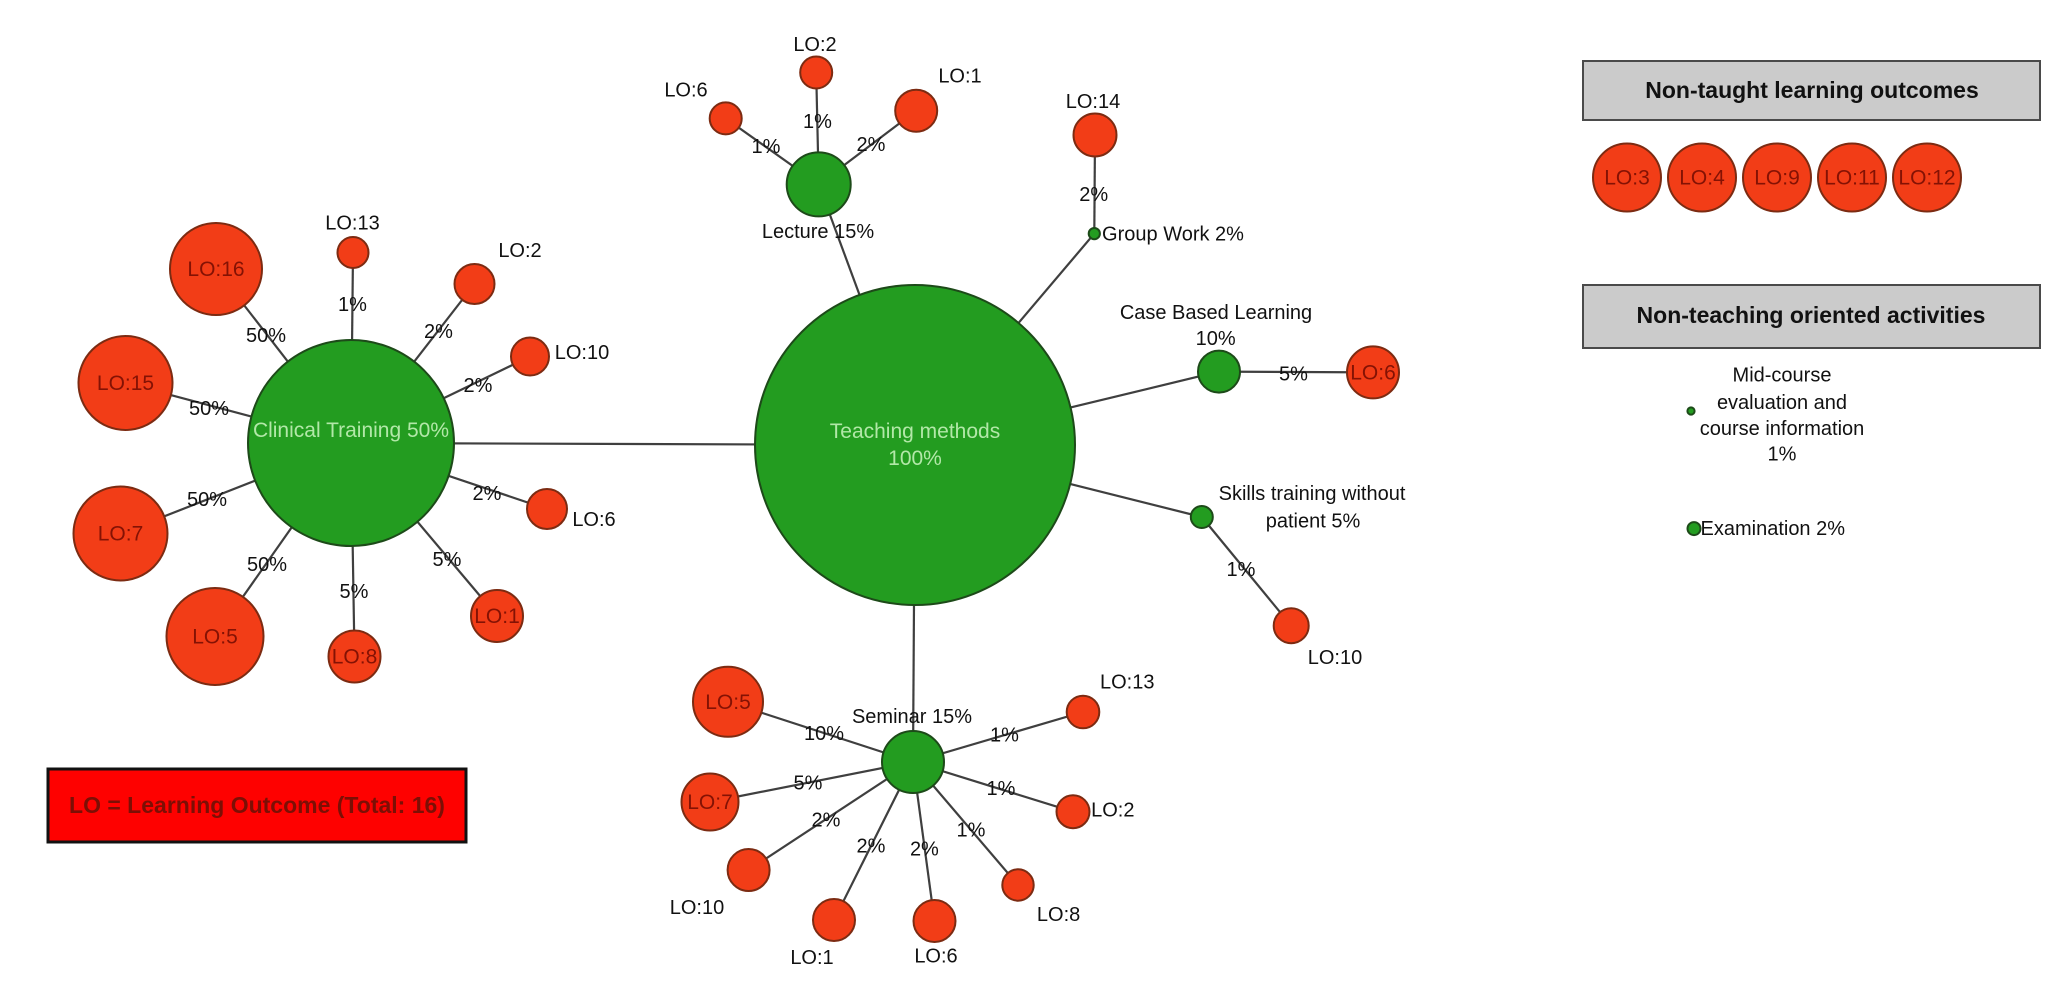  I want to click on svg-text: patient 5%, so click(1313, 522).